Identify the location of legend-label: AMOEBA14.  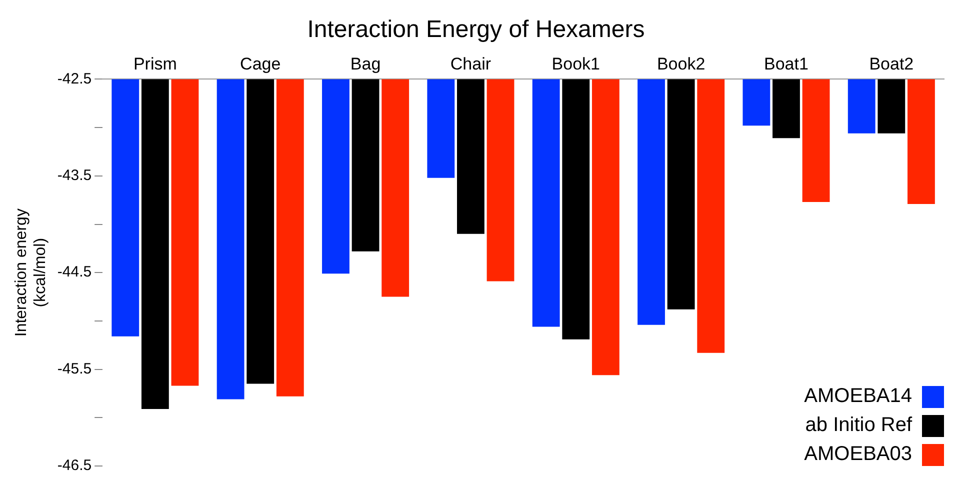
(858, 396).